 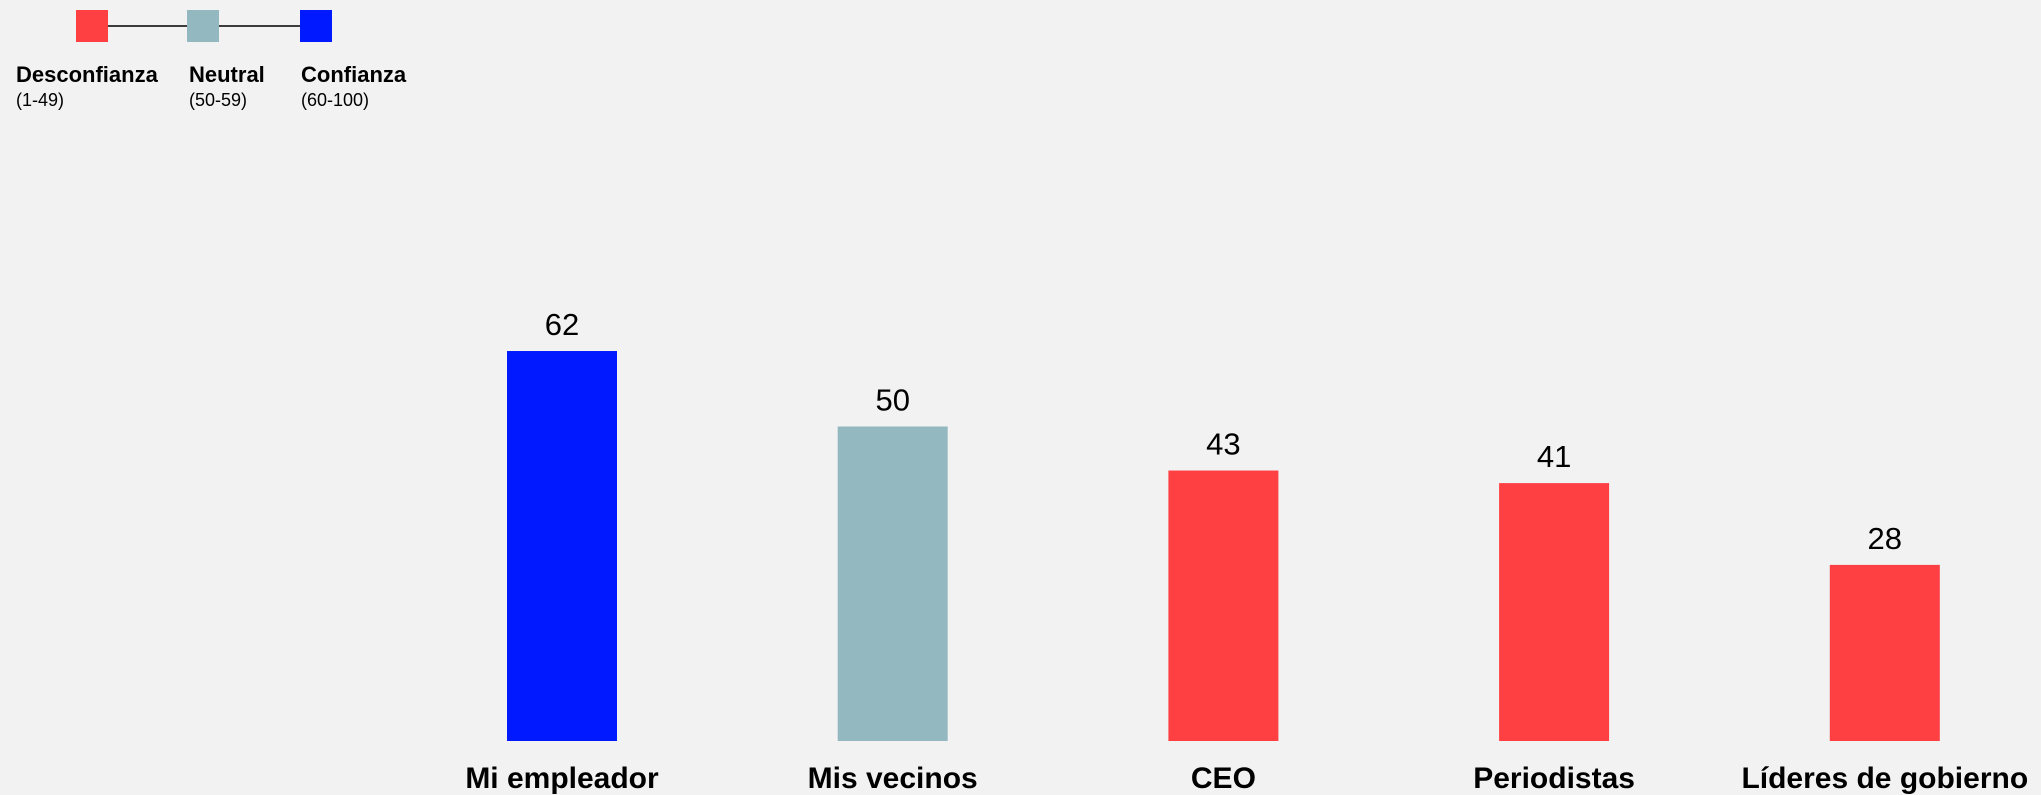 I want to click on legend-name: Desconfianza, so click(x=87, y=74).